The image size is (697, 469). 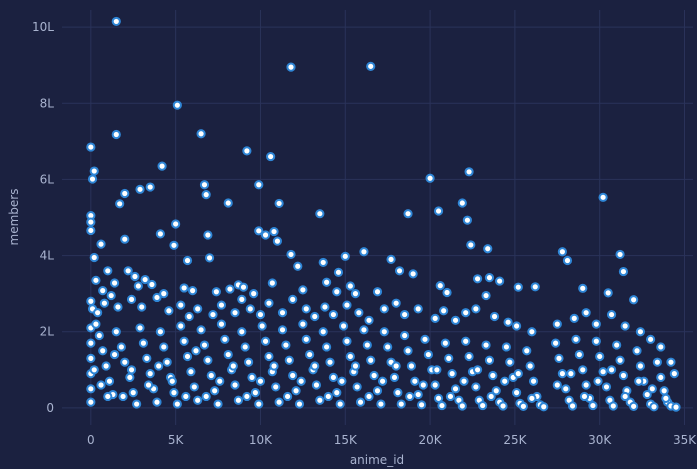 What do you see at coordinates (91, 440) in the screenshot?
I see `x-tick-label: 0` at bounding box center [91, 440].